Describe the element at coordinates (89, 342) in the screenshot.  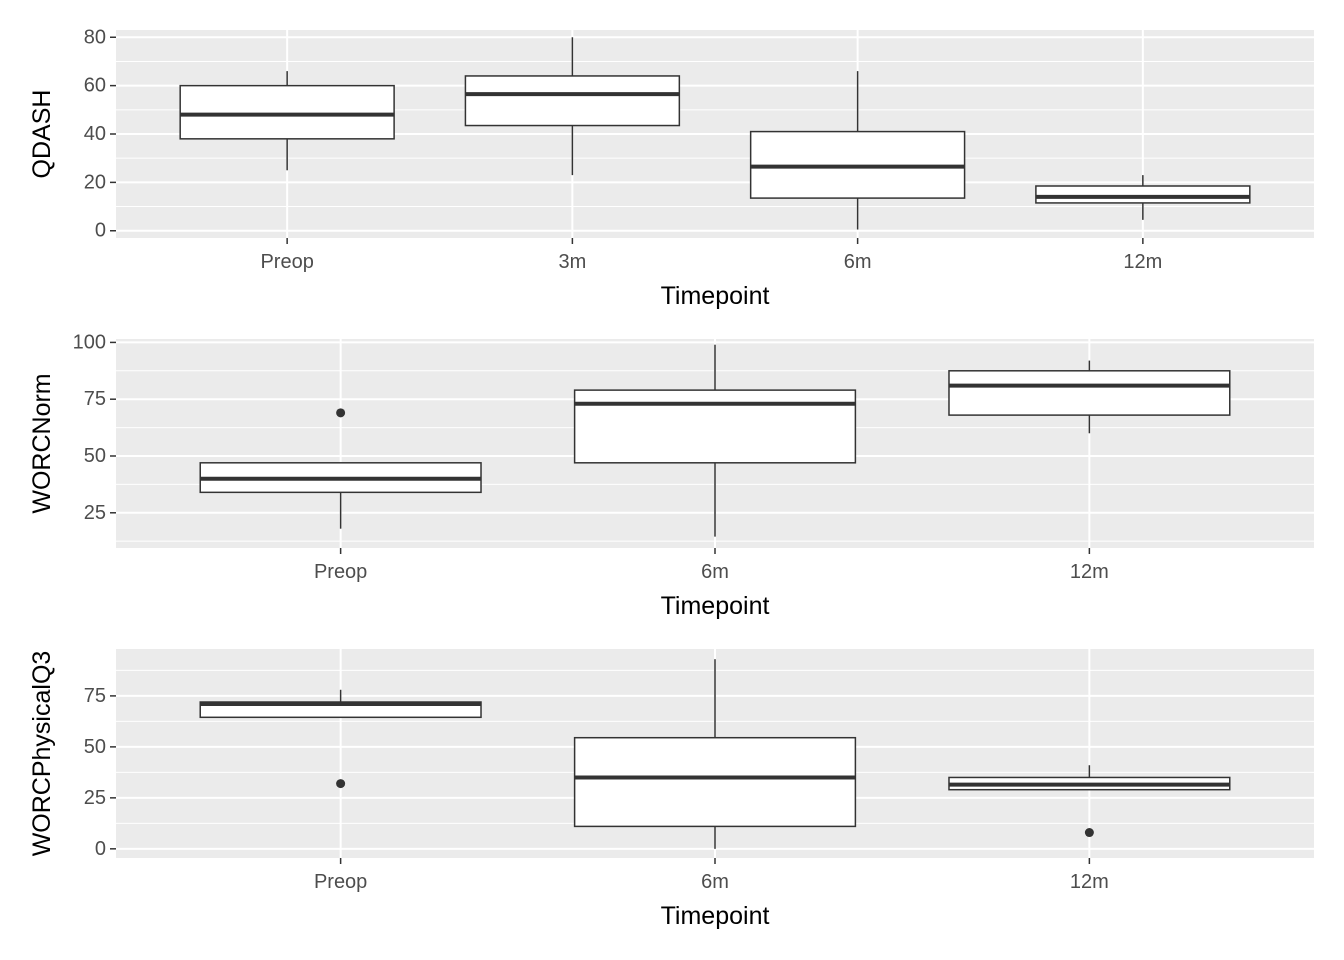
I see `y-tick-label: 100` at that location.